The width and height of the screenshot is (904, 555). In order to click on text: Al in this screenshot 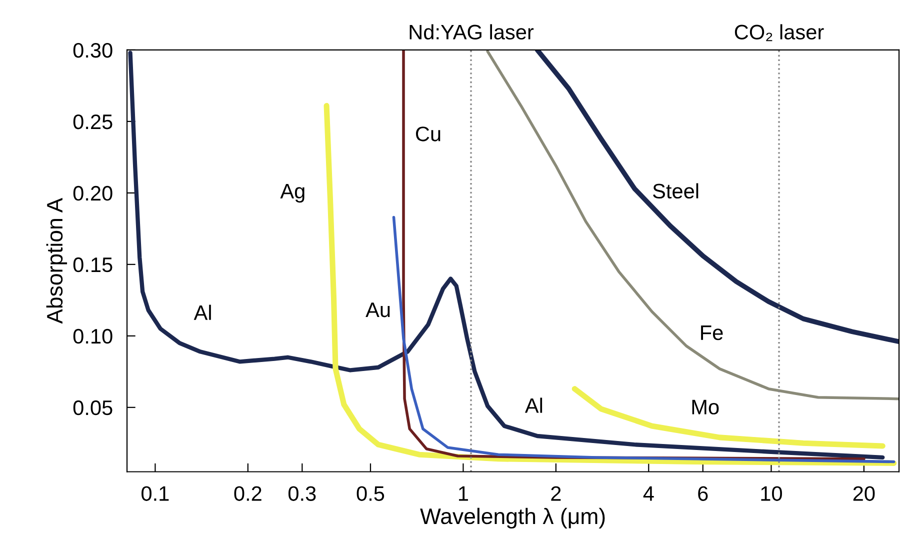, I will do `click(202, 312)`.